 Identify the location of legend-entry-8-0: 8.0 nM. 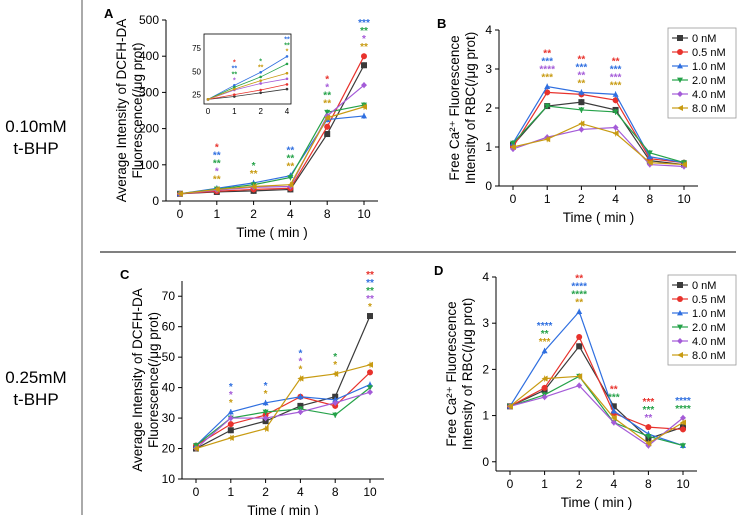
(709, 109).